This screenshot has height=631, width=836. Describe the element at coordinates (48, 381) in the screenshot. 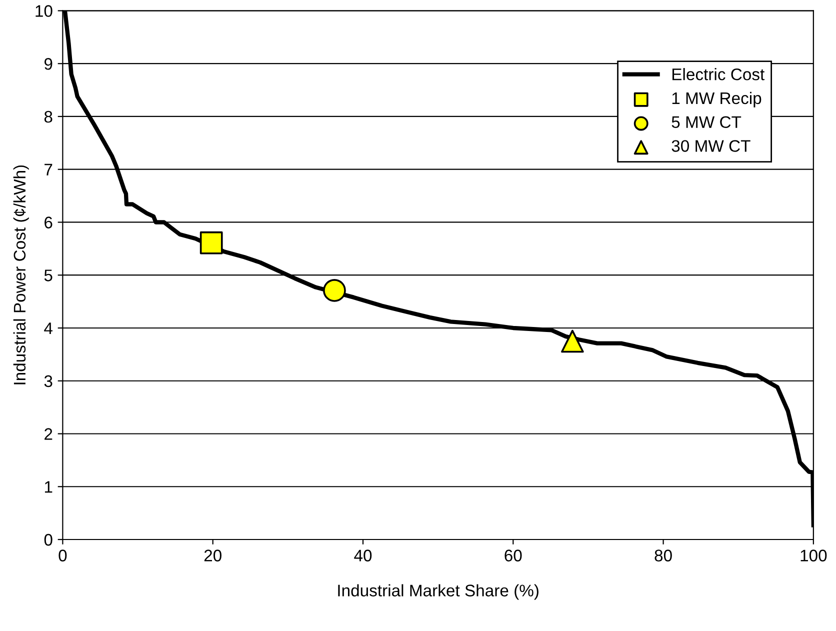

I see `y-tick-label: 3` at that location.